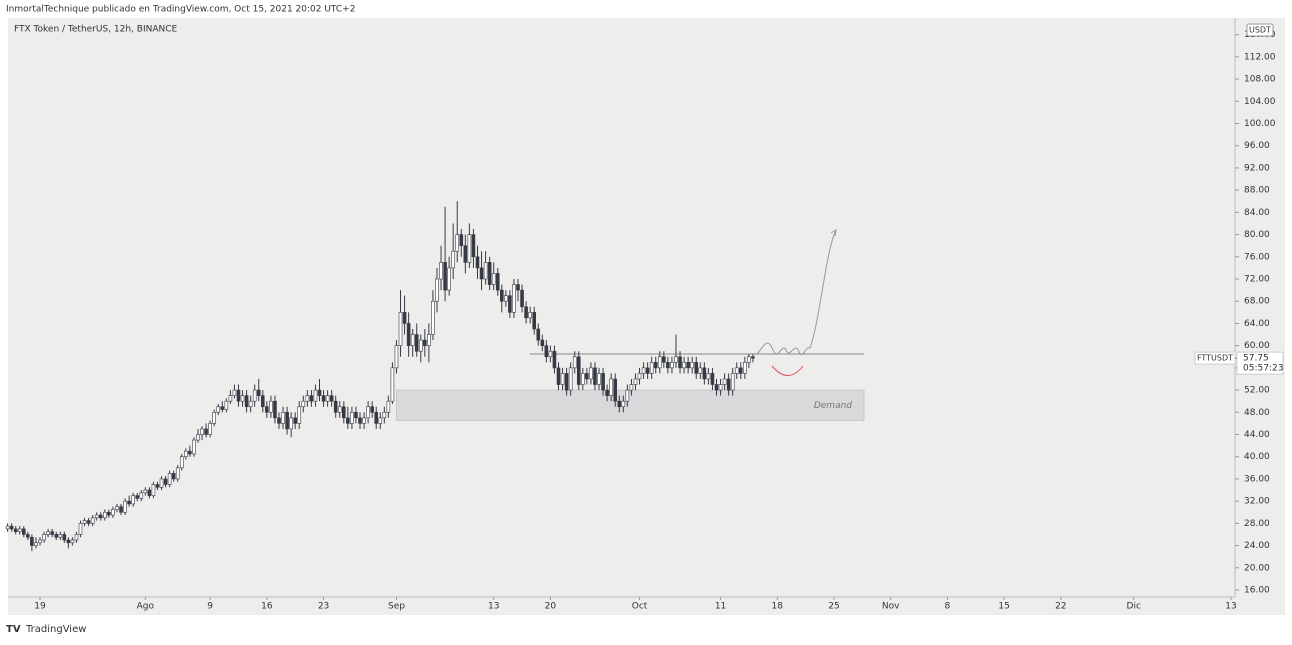  Describe the element at coordinates (833, 233) in the screenshot. I see `projection-arrow` at that location.